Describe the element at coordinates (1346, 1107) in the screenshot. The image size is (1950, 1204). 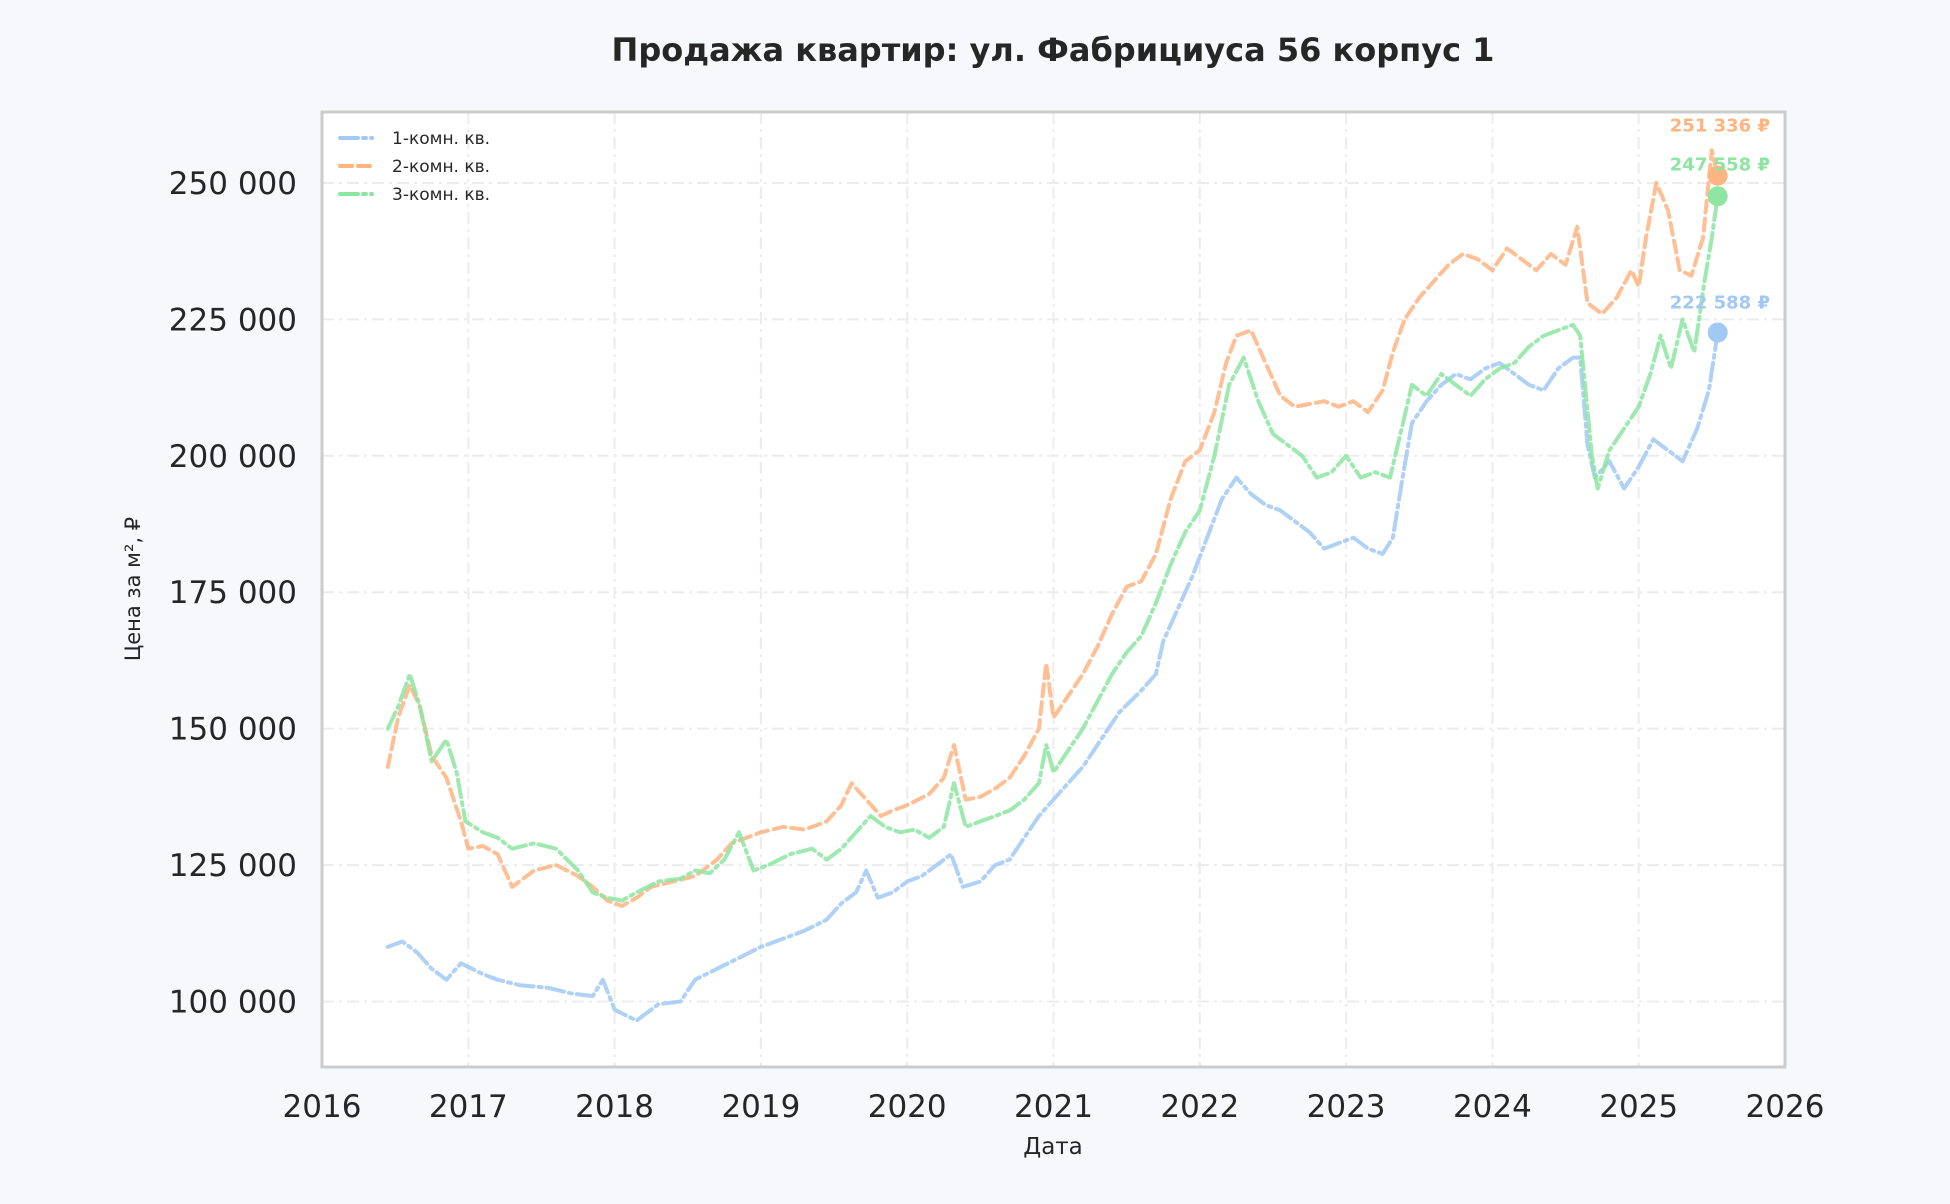
I see `x-tick-label: 2023` at that location.